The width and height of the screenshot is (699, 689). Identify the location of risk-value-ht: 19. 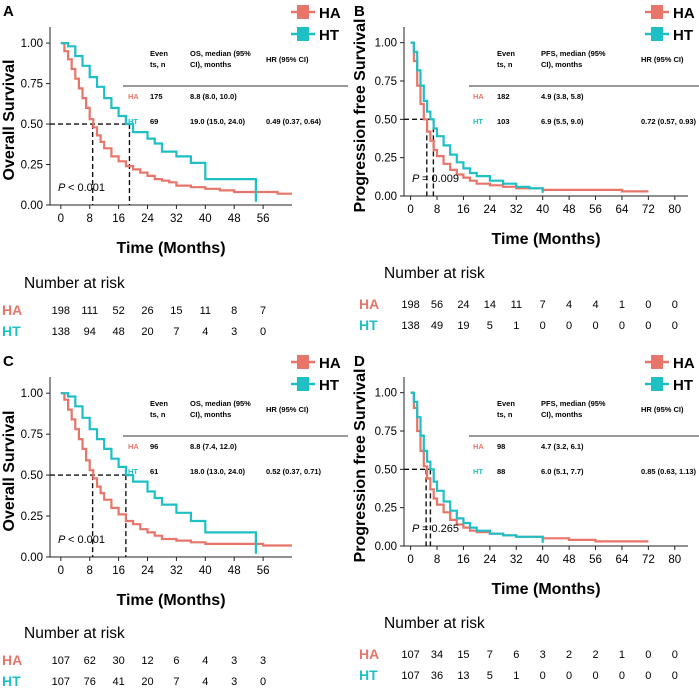
(463, 326).